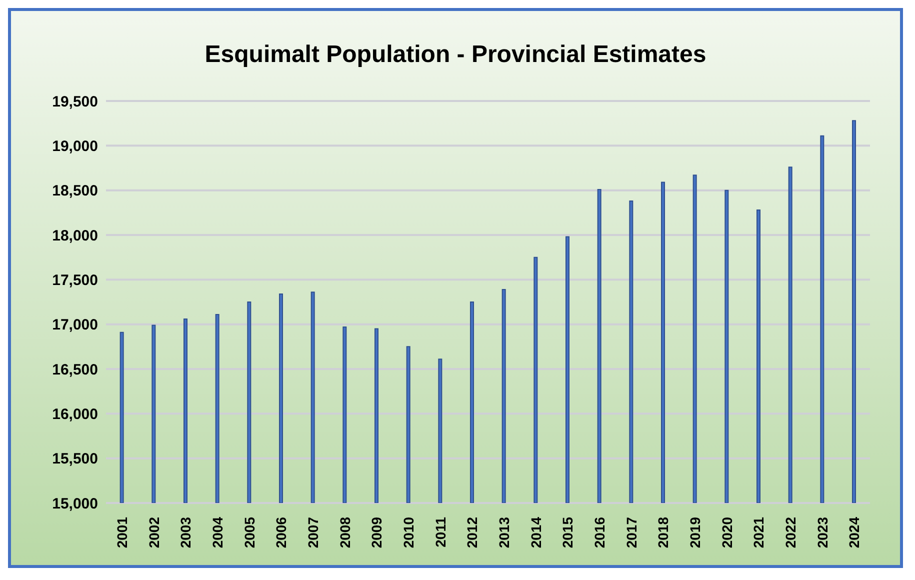  I want to click on chart-title: Esquimalt Population - Provincial Estimates, so click(456, 55).